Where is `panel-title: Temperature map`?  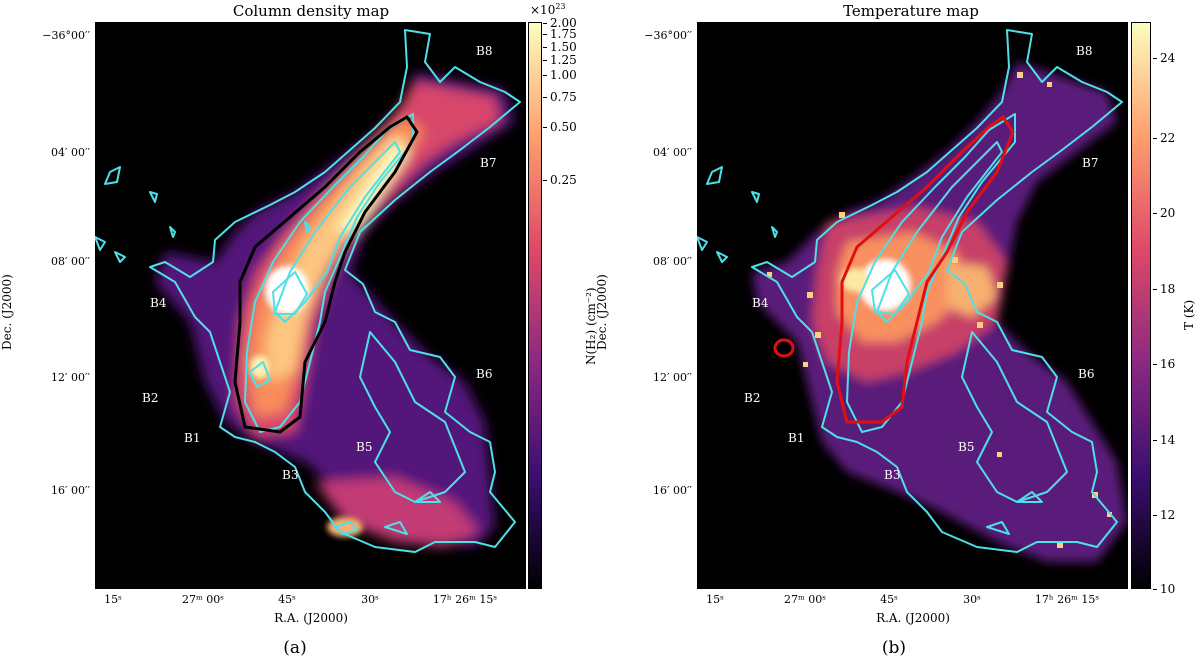
panel-title: Temperature map is located at coordinates (911, 11).